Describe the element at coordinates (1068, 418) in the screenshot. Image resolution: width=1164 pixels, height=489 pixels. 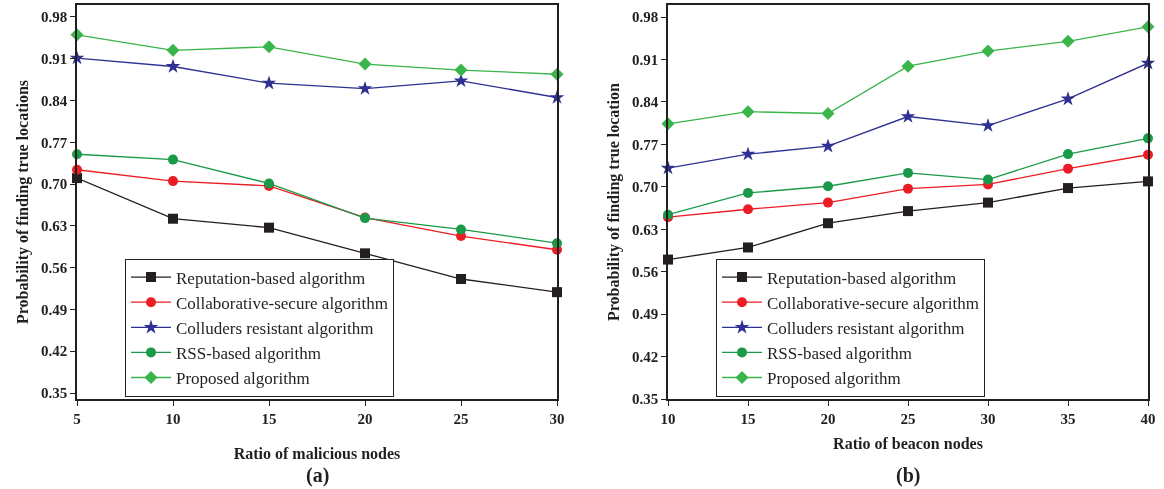
I see `x-tick-label: 35` at that location.